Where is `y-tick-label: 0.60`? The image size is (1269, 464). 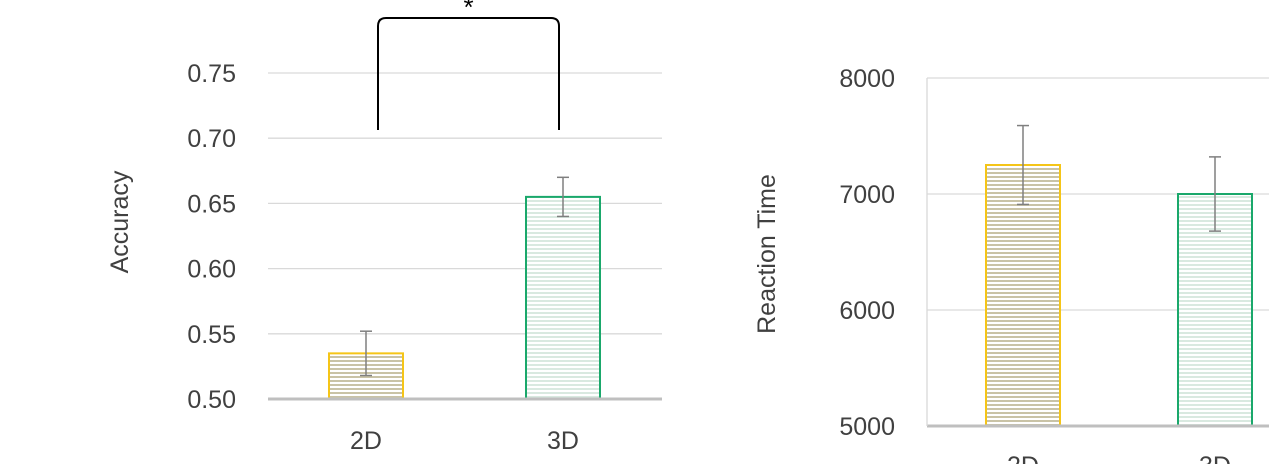
y-tick-label: 0.60 is located at coordinates (211, 270).